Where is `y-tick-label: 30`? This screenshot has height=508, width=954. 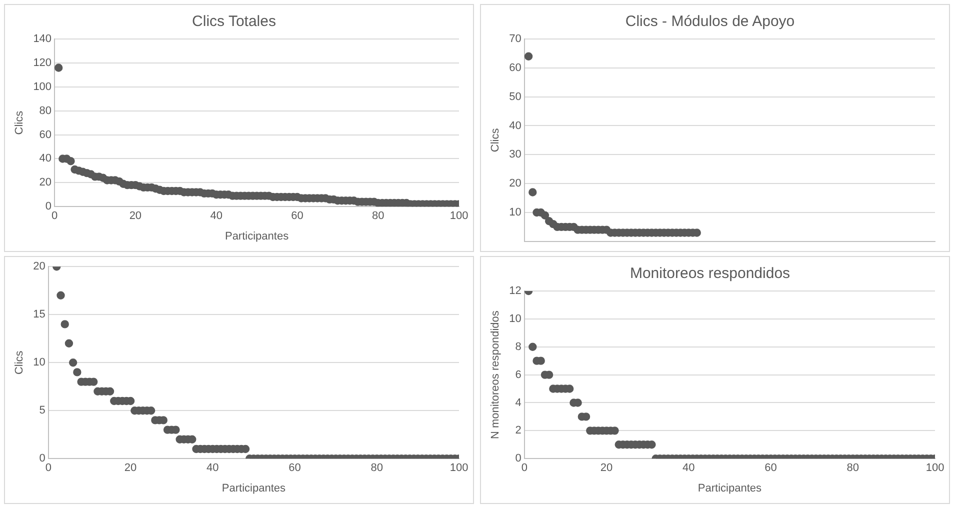
y-tick-label: 30 is located at coordinates (515, 154).